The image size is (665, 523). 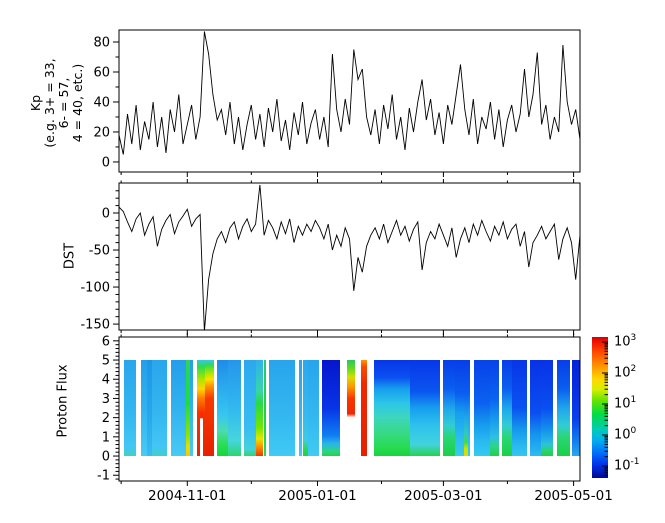 What do you see at coordinates (106, 213) in the screenshot?
I see `dst-y-tick-label: 0` at bounding box center [106, 213].